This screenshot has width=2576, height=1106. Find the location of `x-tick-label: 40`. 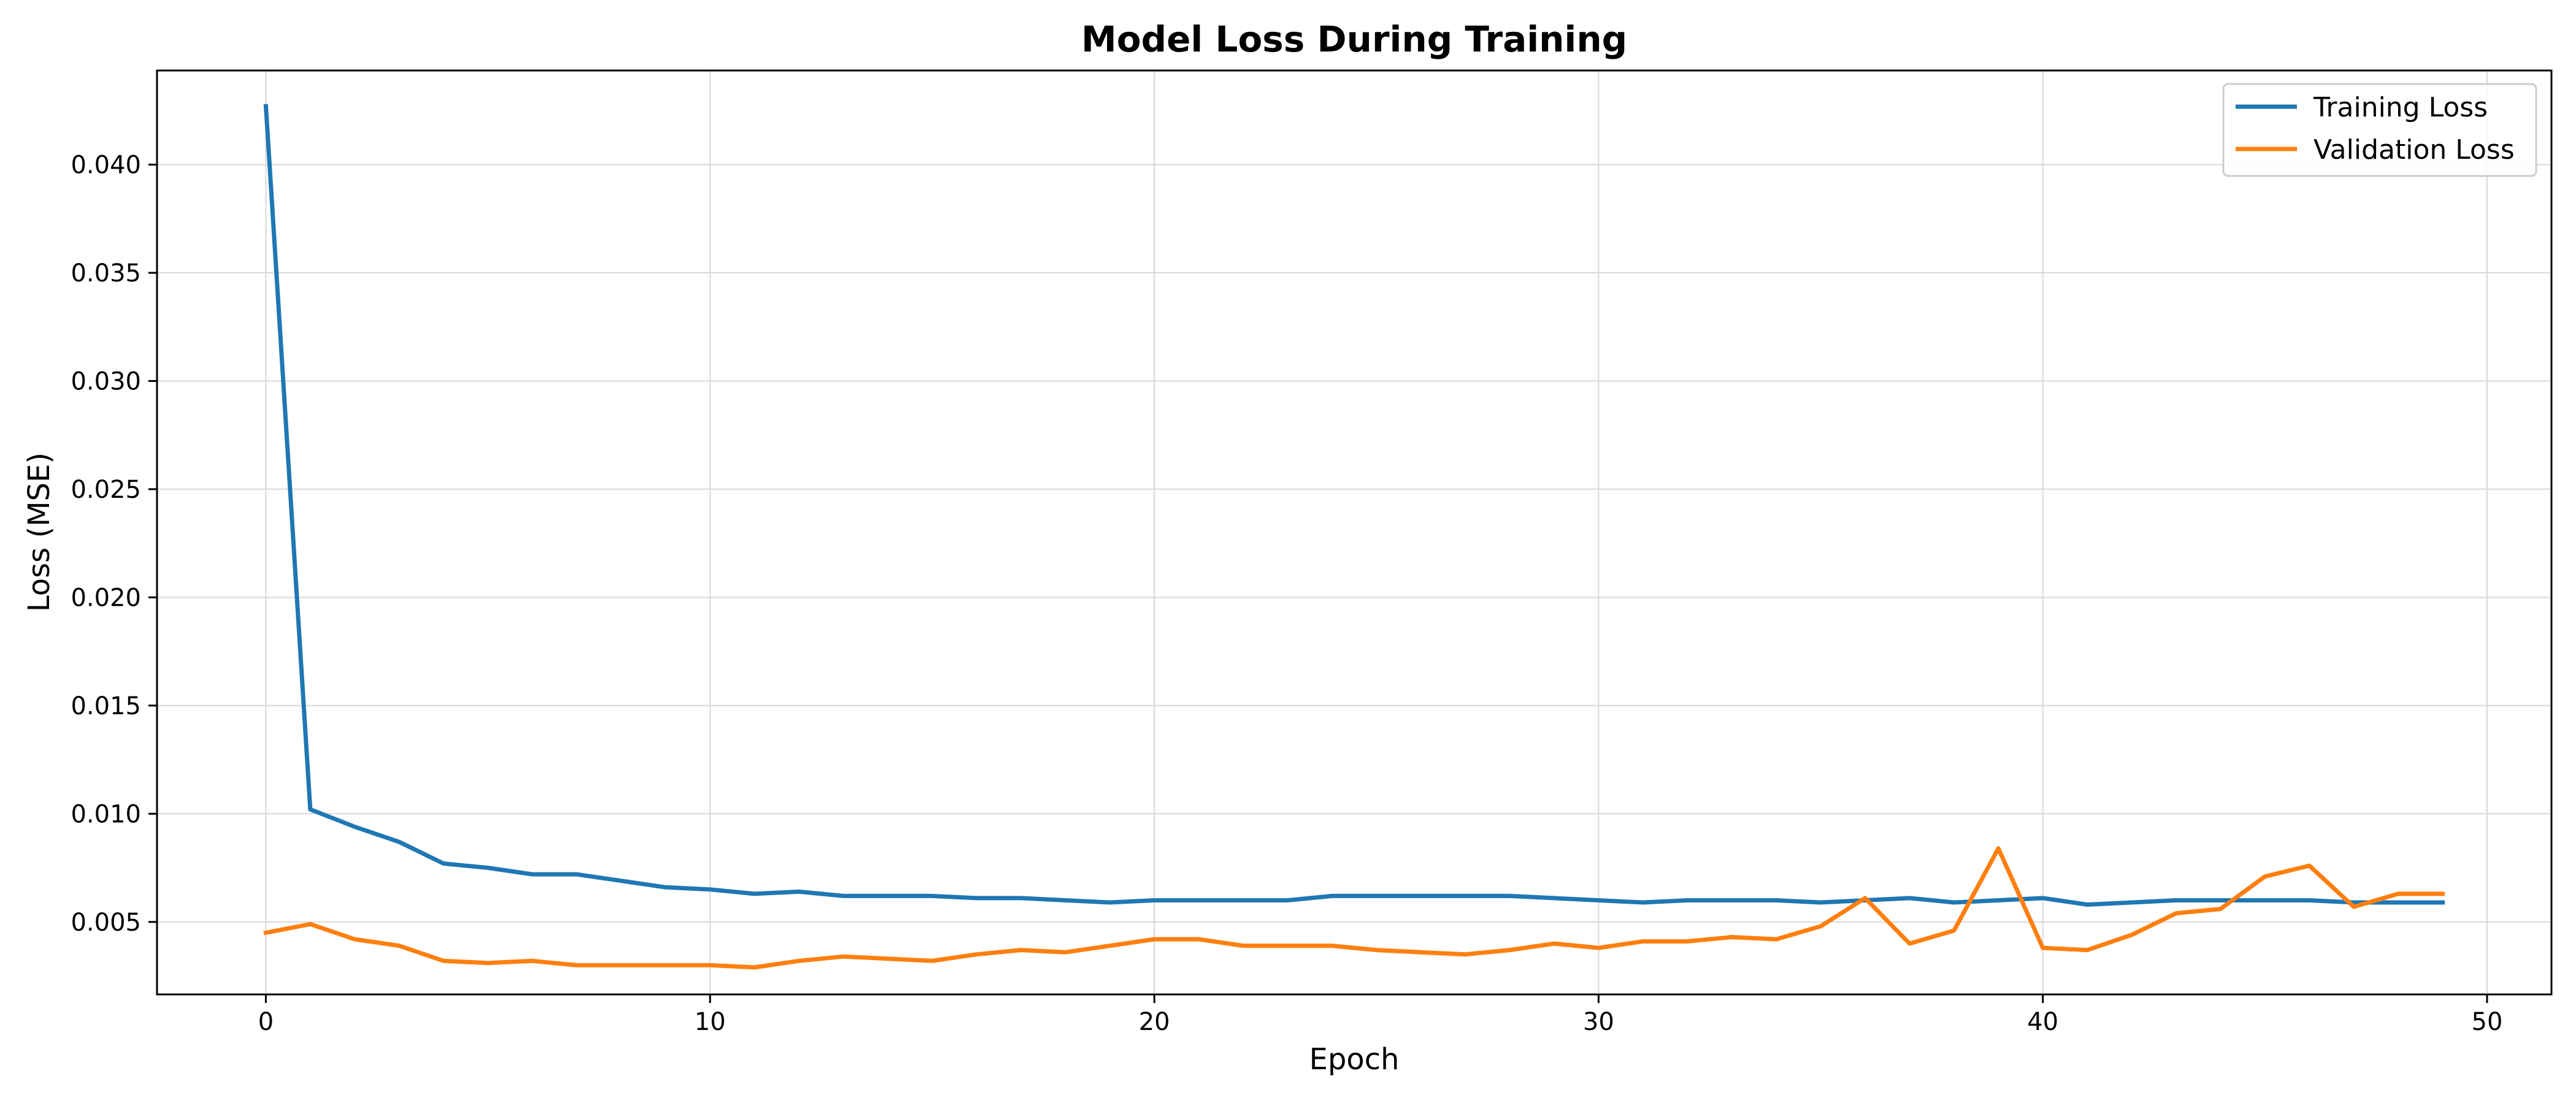

x-tick-label: 40 is located at coordinates (2042, 1022).